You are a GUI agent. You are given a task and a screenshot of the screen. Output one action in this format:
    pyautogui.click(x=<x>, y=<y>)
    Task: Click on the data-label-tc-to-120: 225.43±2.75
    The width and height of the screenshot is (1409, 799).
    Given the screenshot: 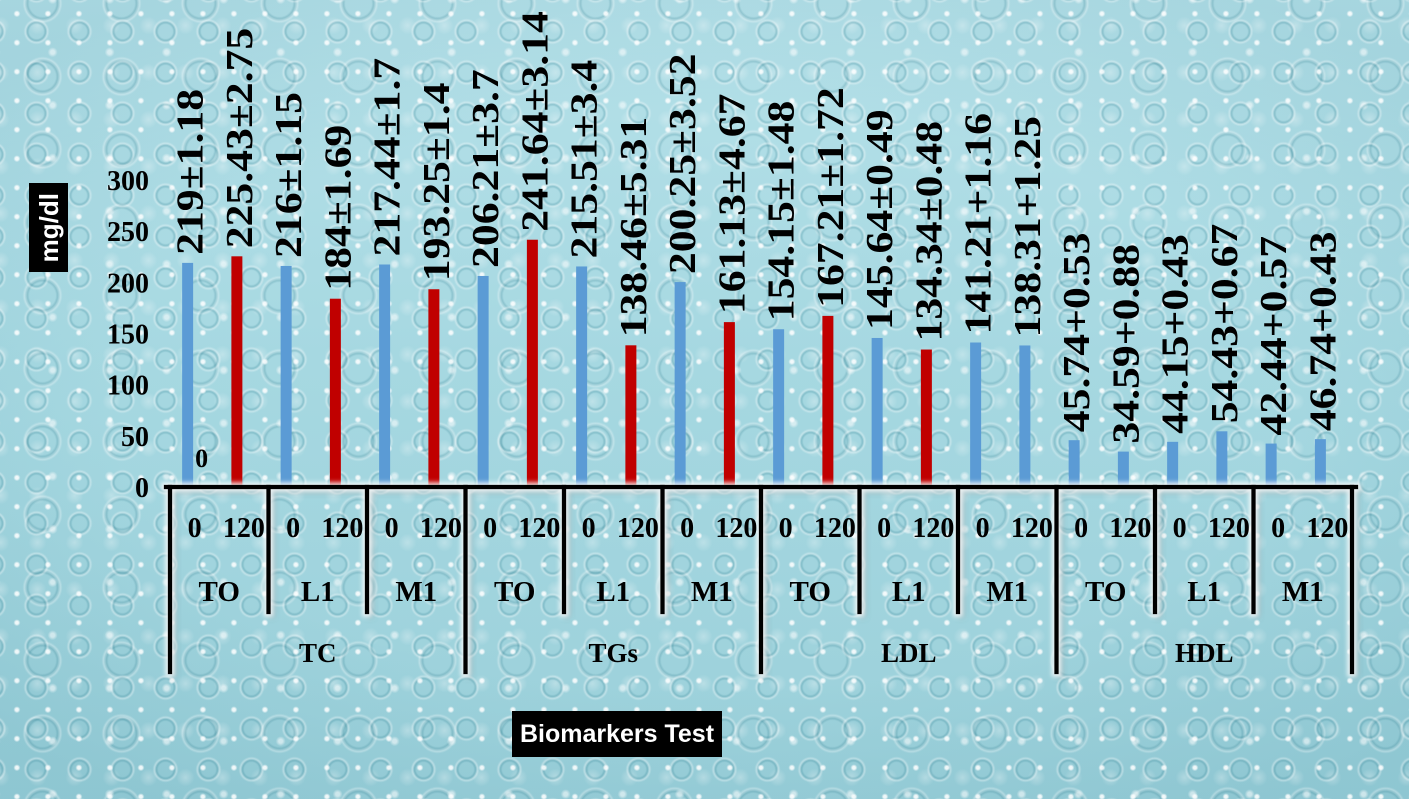 What is the action you would take?
    pyautogui.click(x=239, y=138)
    